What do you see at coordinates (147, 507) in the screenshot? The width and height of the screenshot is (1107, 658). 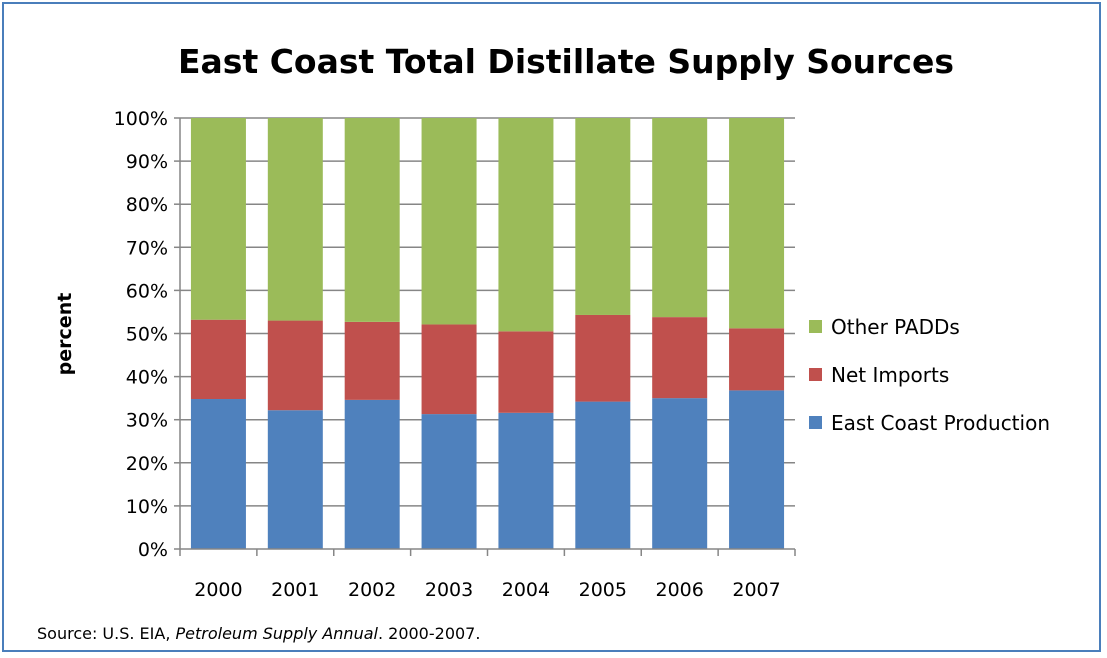 I see `y-tick-label: 10%` at bounding box center [147, 507].